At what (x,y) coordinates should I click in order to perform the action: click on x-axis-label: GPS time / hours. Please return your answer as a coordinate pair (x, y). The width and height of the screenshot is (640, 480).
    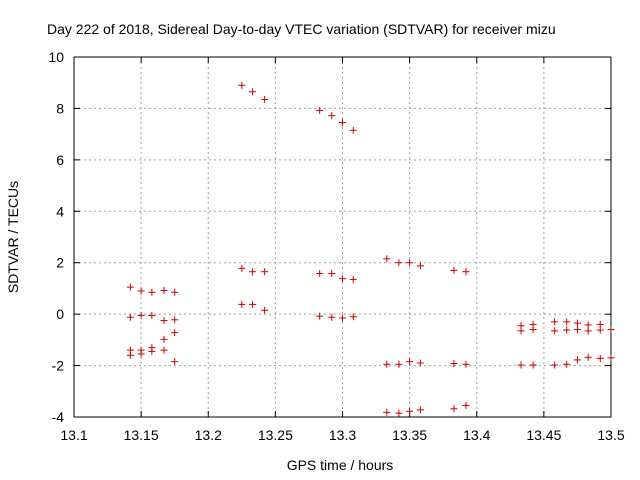
    Looking at the image, I should click on (340, 465).